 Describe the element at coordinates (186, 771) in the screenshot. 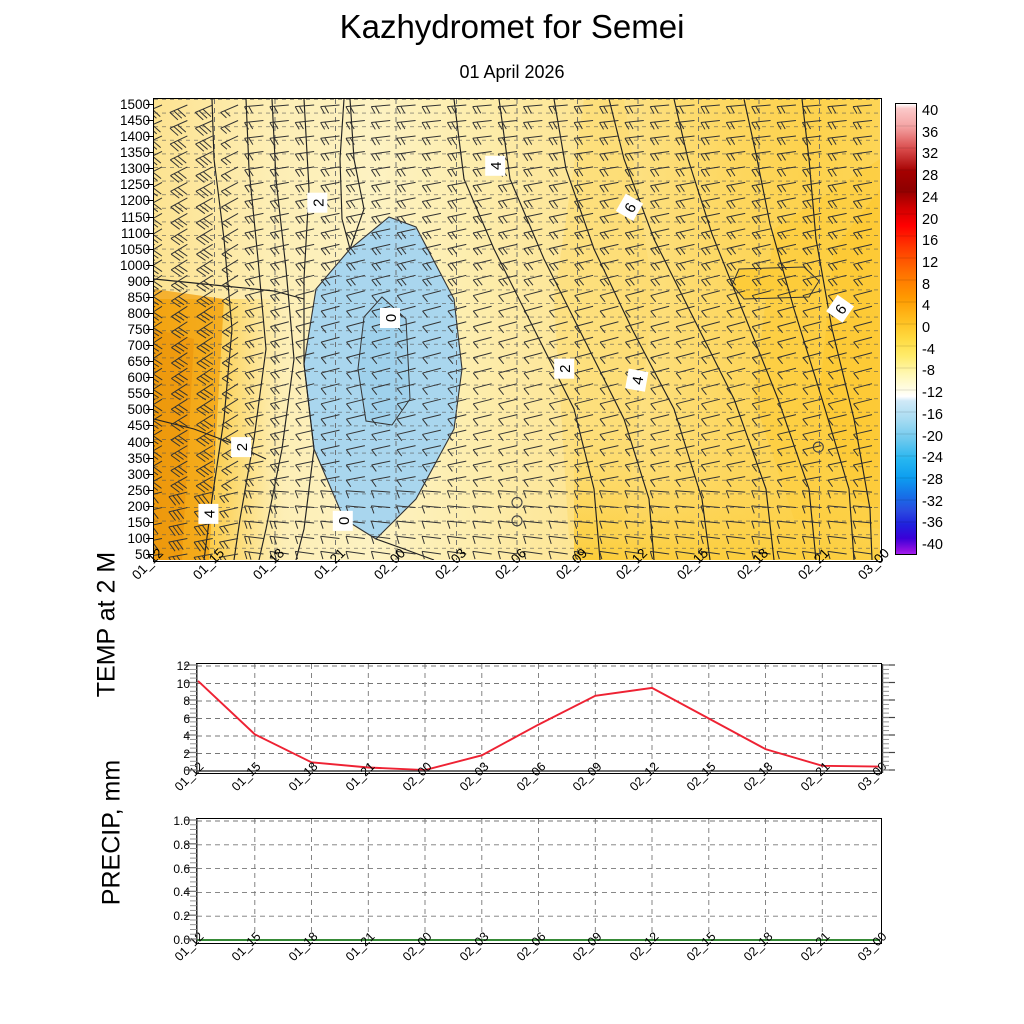

I see `temp-y-tick-label: 0` at that location.